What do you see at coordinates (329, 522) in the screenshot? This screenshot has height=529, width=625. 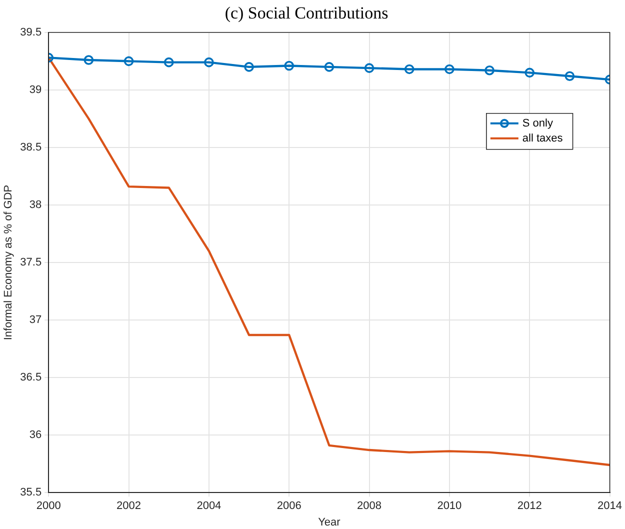 I see `x-axis-title: Year` at bounding box center [329, 522].